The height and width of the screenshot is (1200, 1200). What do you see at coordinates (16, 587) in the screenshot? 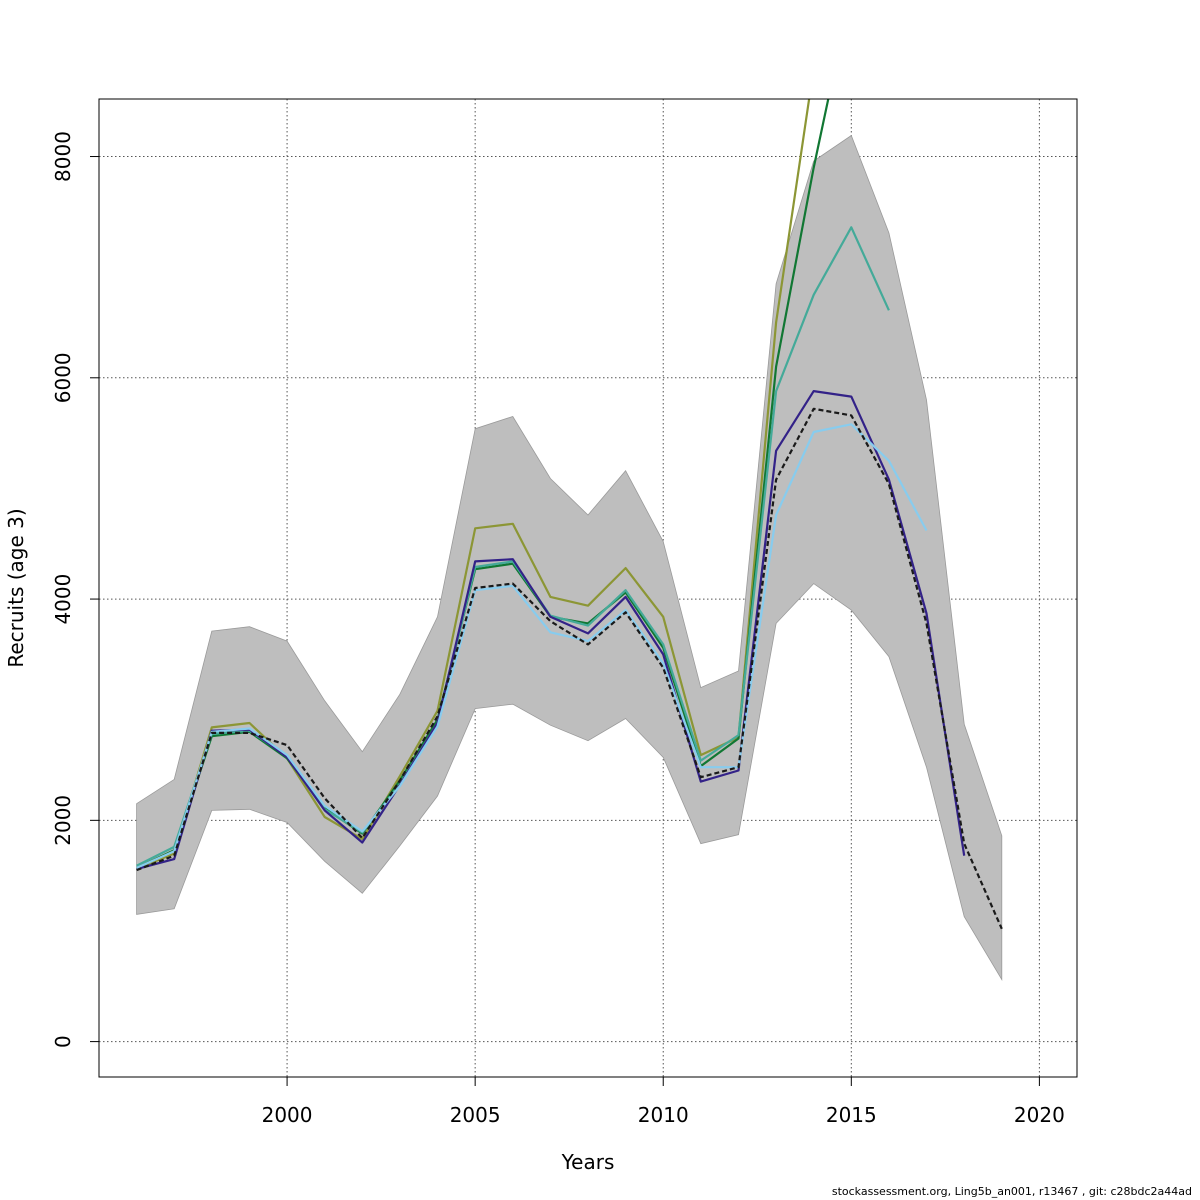
I see `y-axis-title: Recruits (age 3)` at bounding box center [16, 587].